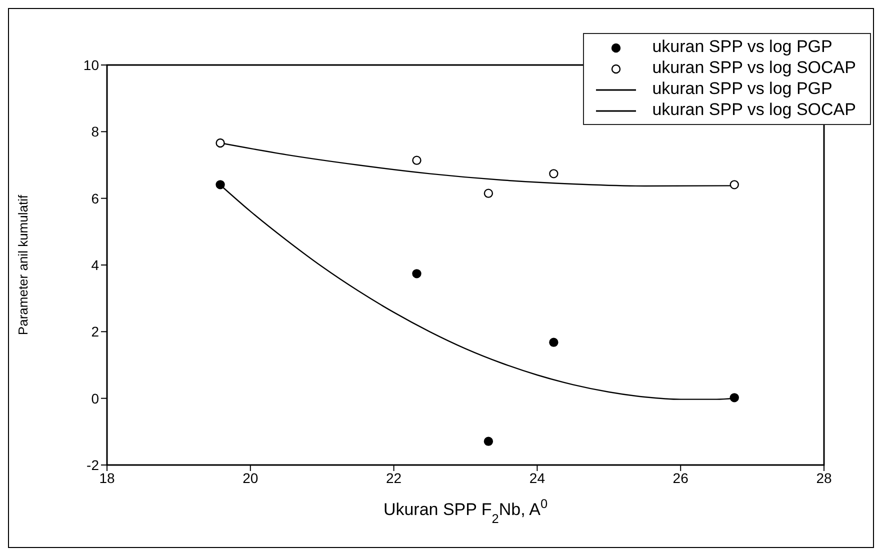 The height and width of the screenshot is (556, 882). What do you see at coordinates (107, 478) in the screenshot?
I see `x-tick-label: 18` at bounding box center [107, 478].